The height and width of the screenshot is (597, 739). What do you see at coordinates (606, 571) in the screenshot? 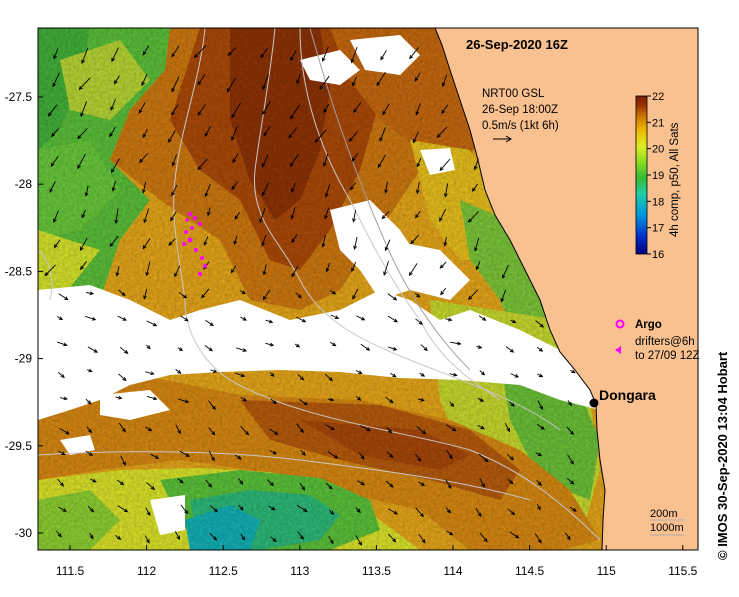
I see `x-tick-label: 115` at bounding box center [606, 571].